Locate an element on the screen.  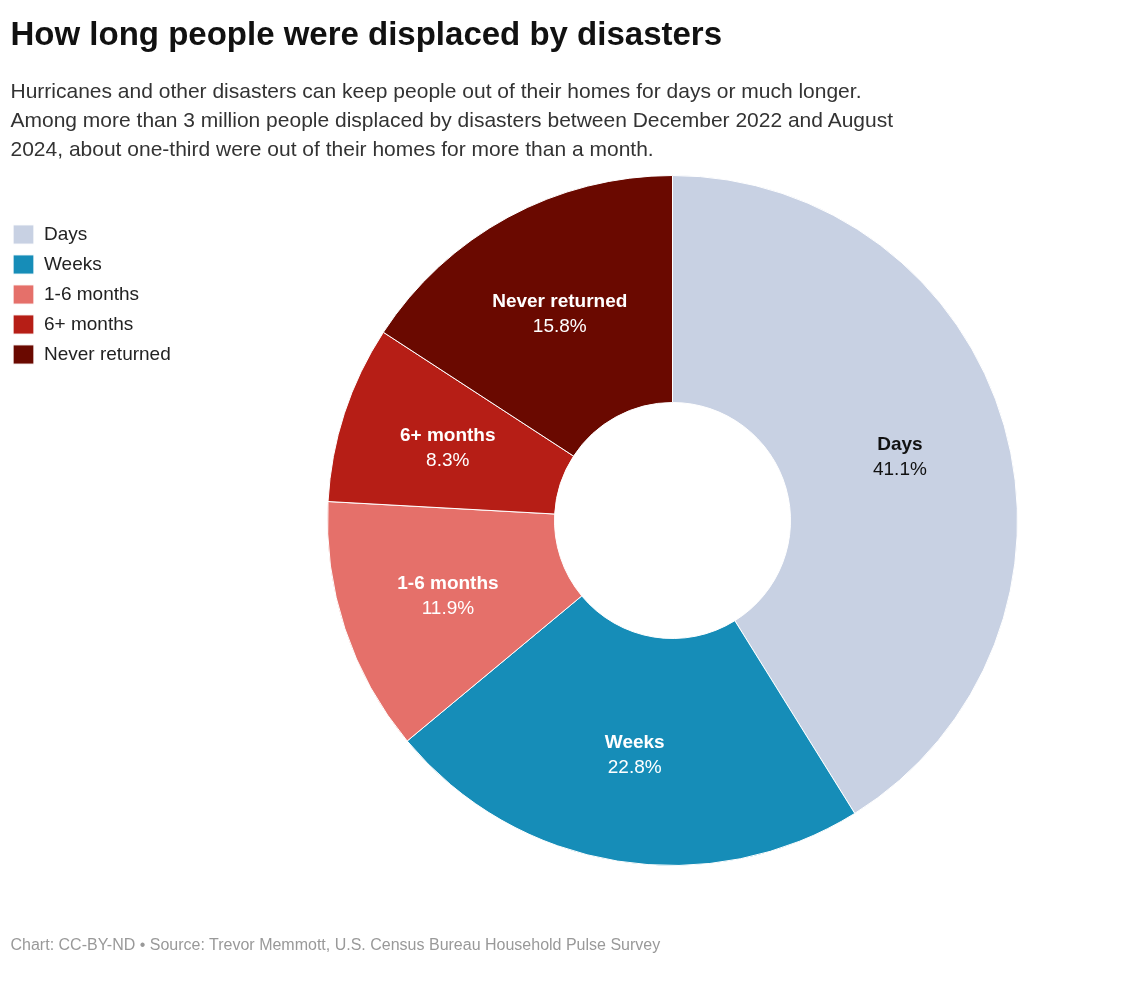
text: Chart: CC-BY-ND • Source: Trevor Memmott, U.S. Census Bureau Household Pulse Survey is located at coordinates (335, 944).